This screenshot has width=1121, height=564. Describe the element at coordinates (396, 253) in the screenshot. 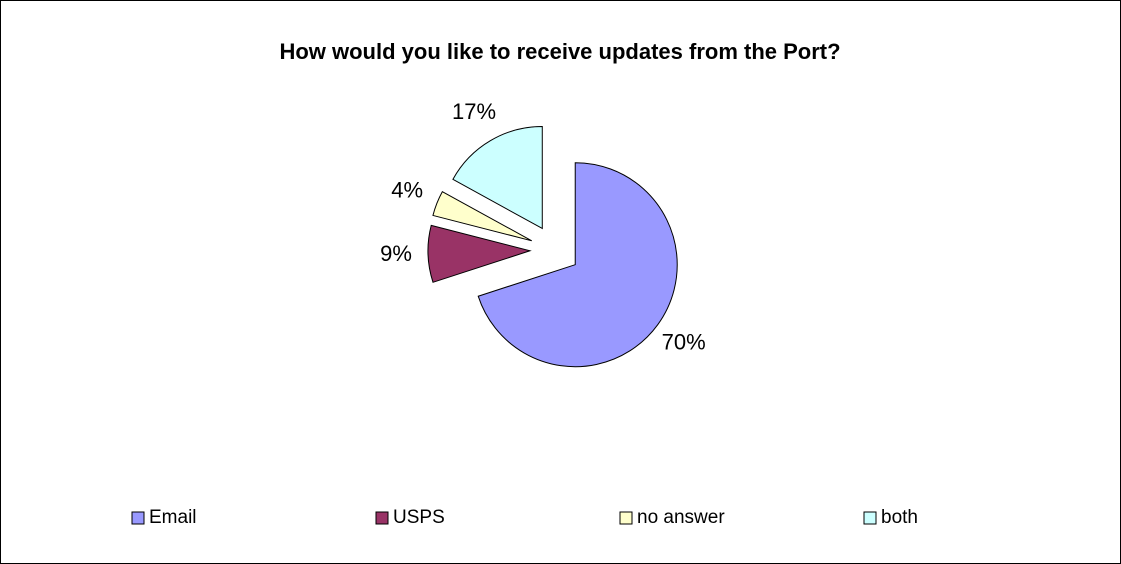

I see `data-label: 9%` at that location.